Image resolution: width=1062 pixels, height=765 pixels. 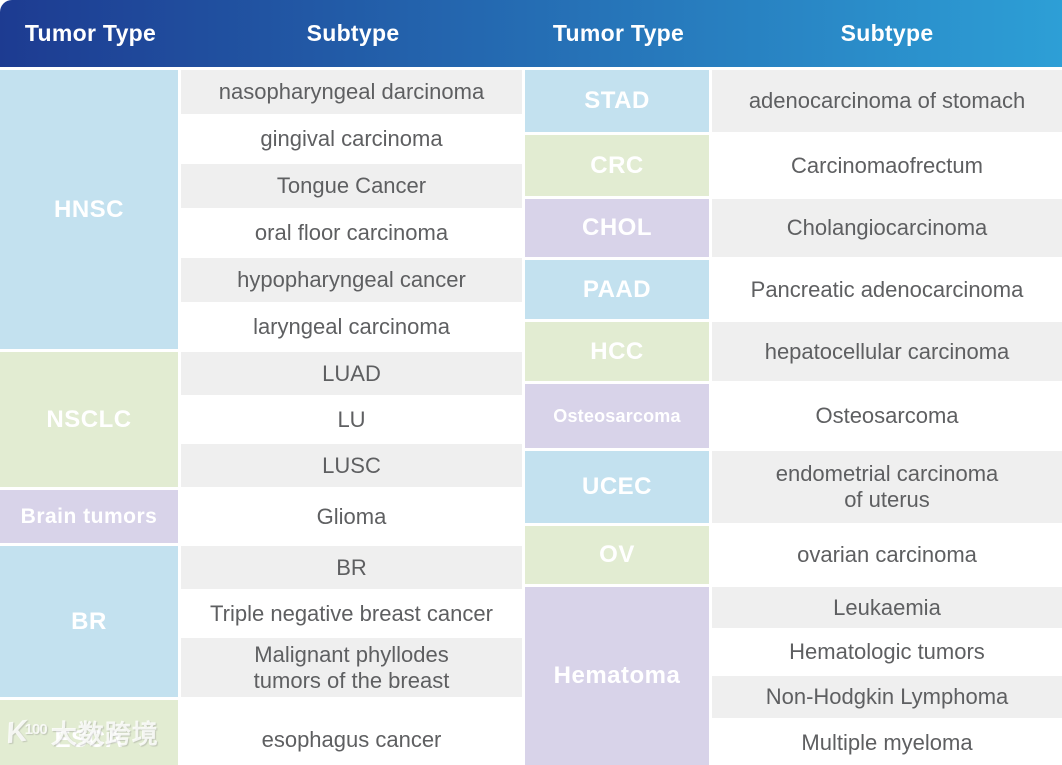 I want to click on subtype-column: endometrial carcinoma of uterus, so click(x=887, y=487).